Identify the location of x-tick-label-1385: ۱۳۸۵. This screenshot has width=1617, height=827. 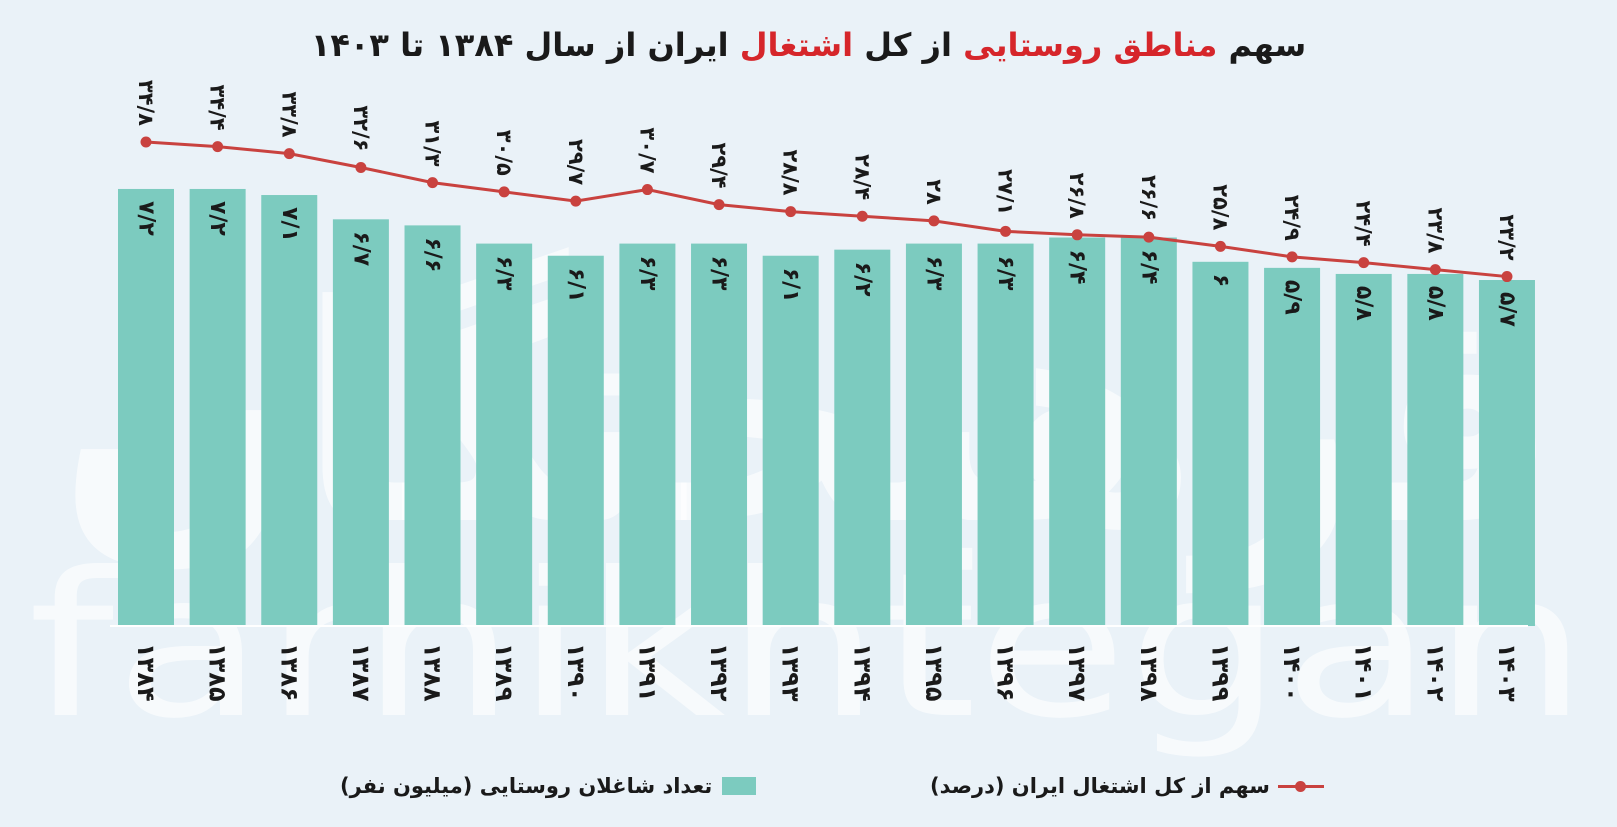
(218, 672).